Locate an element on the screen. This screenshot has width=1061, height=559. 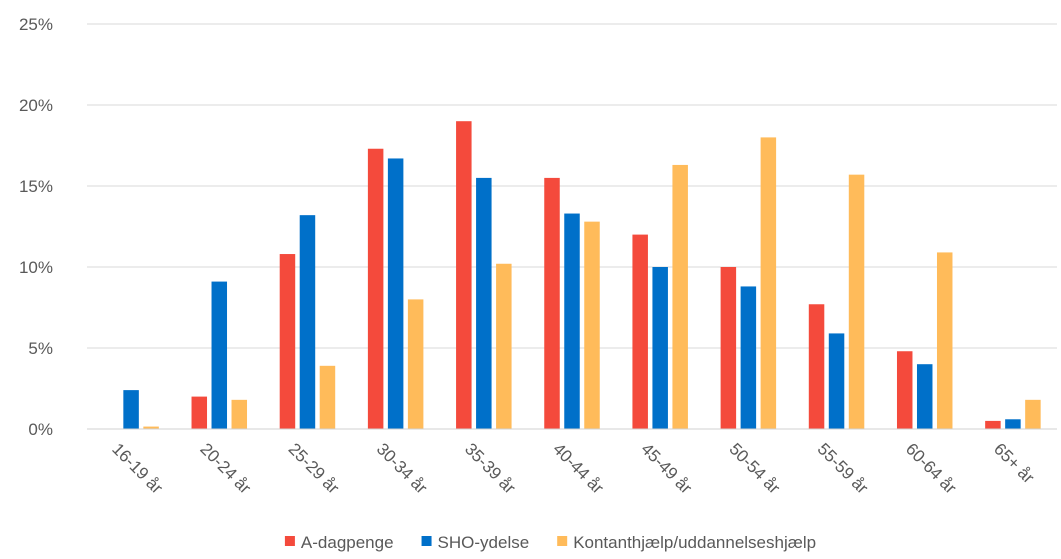
y-tick-label: 15% is located at coordinates (36, 186).